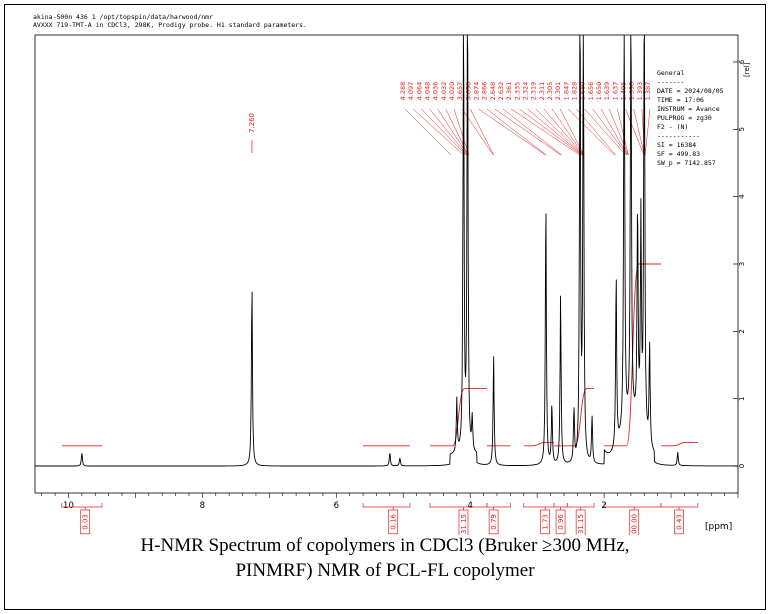  Describe the element at coordinates (468, 91) in the screenshot. I see `peak-pick-label: 3.650` at that location.